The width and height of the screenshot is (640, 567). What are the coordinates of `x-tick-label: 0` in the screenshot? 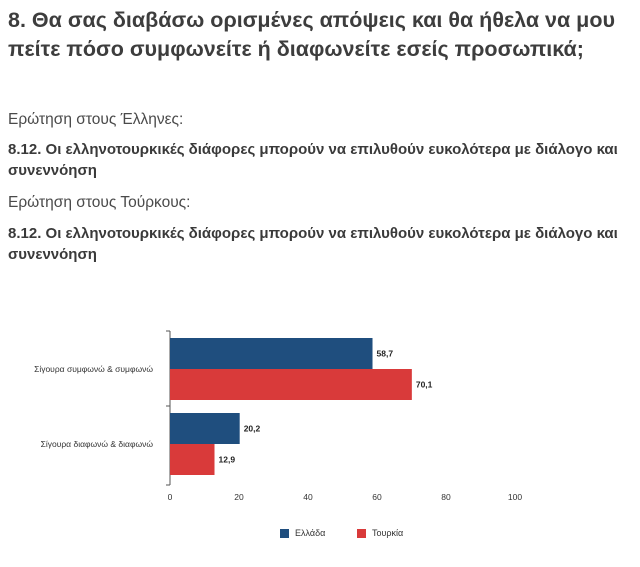 It's located at (170, 497).